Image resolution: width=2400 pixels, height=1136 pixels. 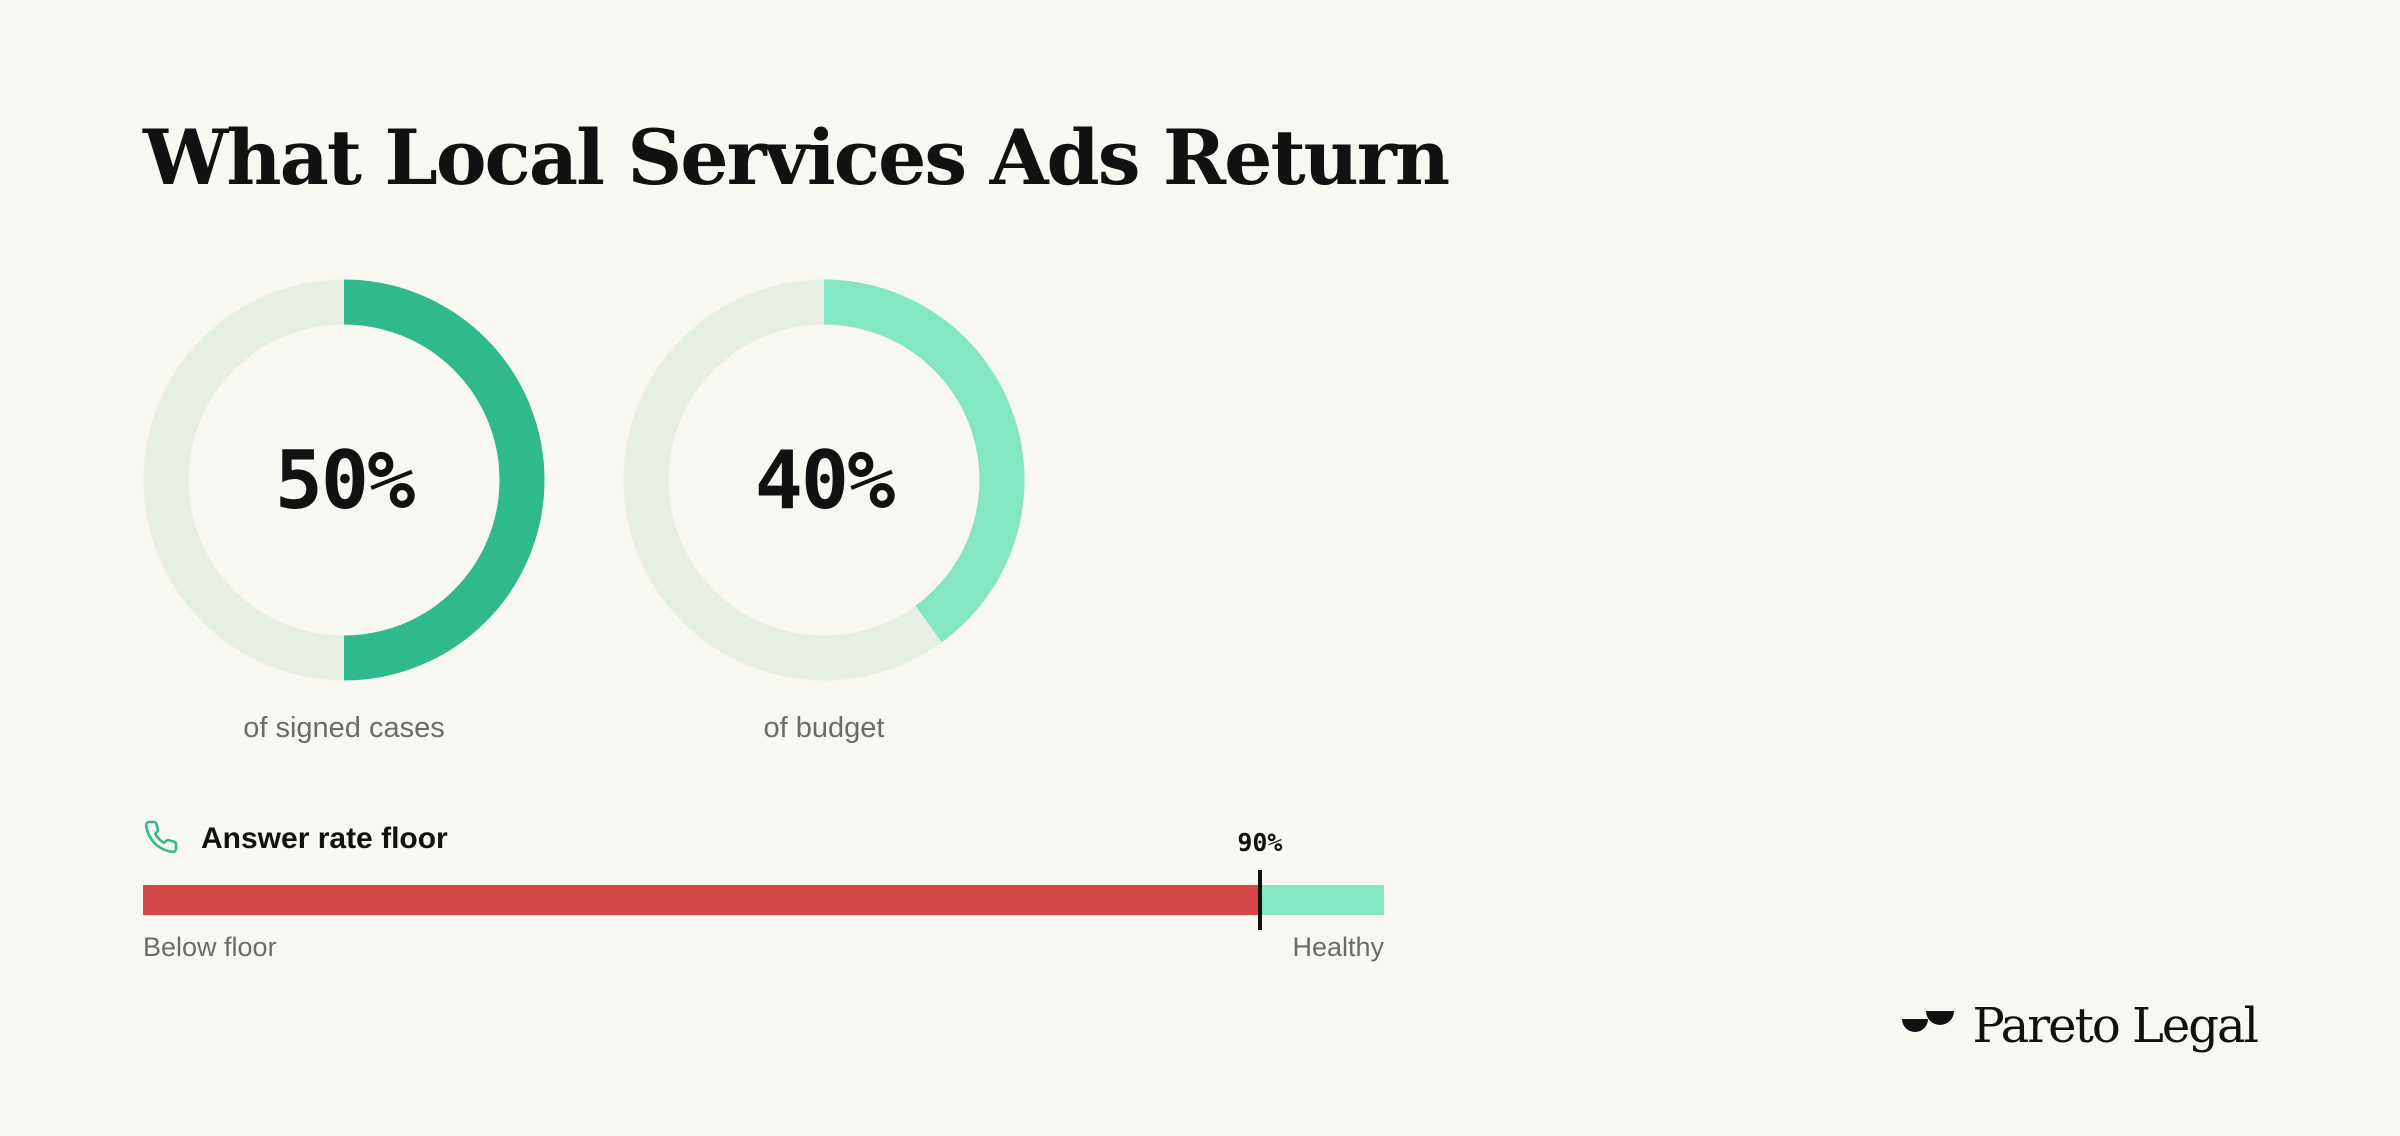 I want to click on answer-rate-title: Answer rate floor, so click(x=324, y=838).